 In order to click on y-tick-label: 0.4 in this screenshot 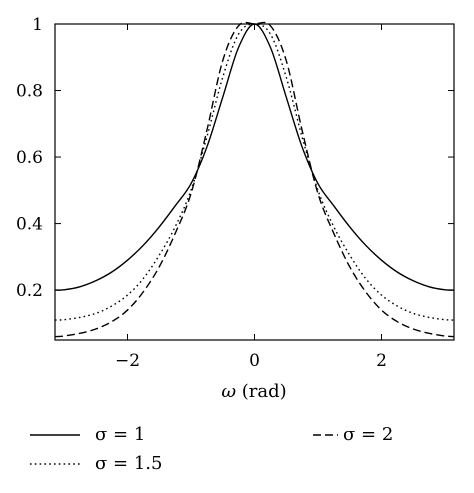, I will do `click(29, 225)`.